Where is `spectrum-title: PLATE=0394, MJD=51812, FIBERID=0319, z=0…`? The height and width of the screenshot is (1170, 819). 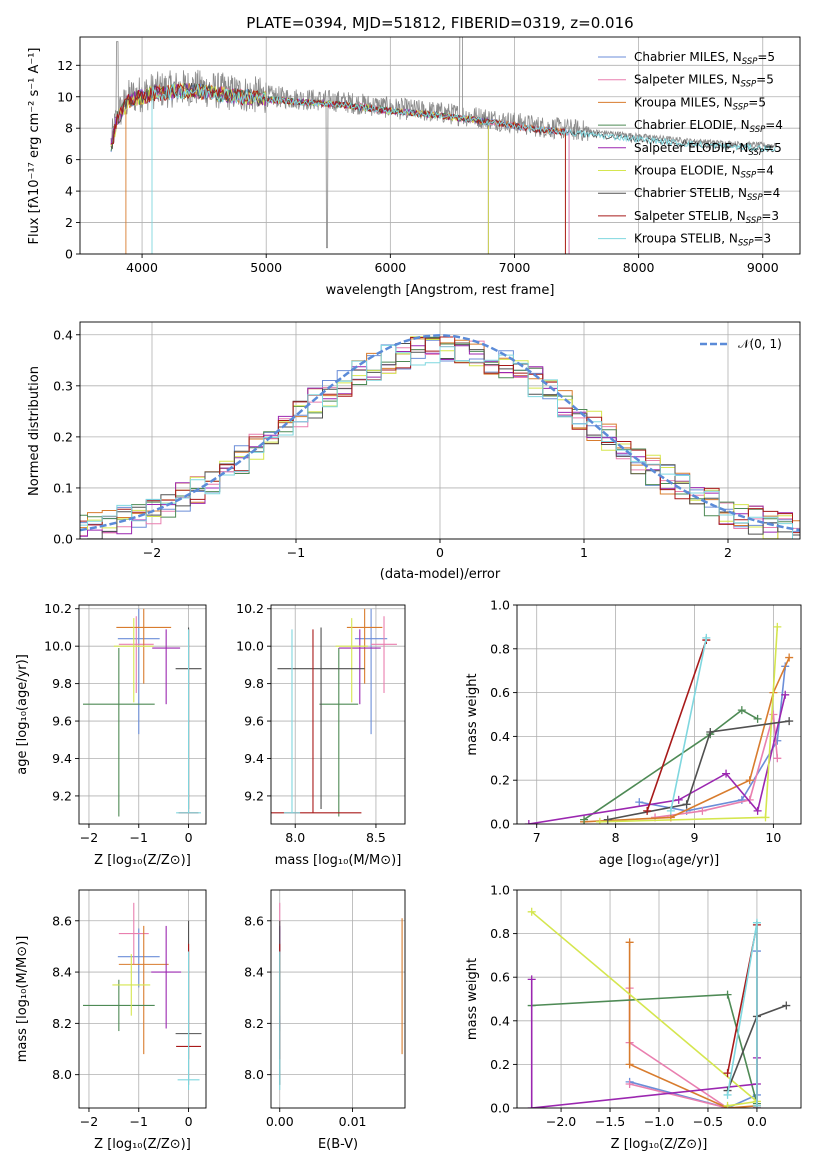 spectrum-title: PLATE=0394, MJD=51812, FIBERID=0319, z=0… is located at coordinates (439, 23).